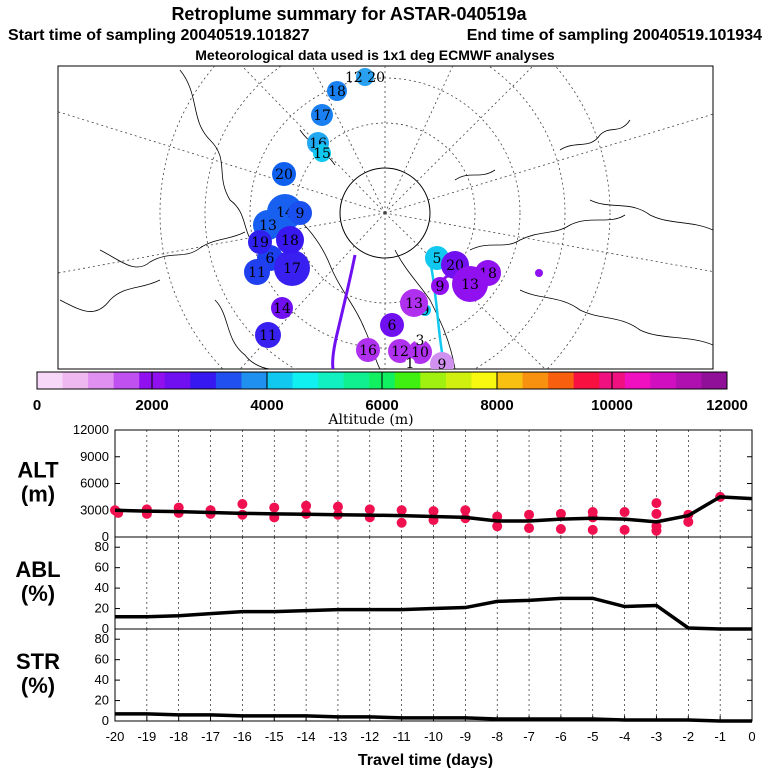 This screenshot has width=768, height=768. Describe the element at coordinates (433, 736) in the screenshot. I see `x-tick-label: -10` at that location.